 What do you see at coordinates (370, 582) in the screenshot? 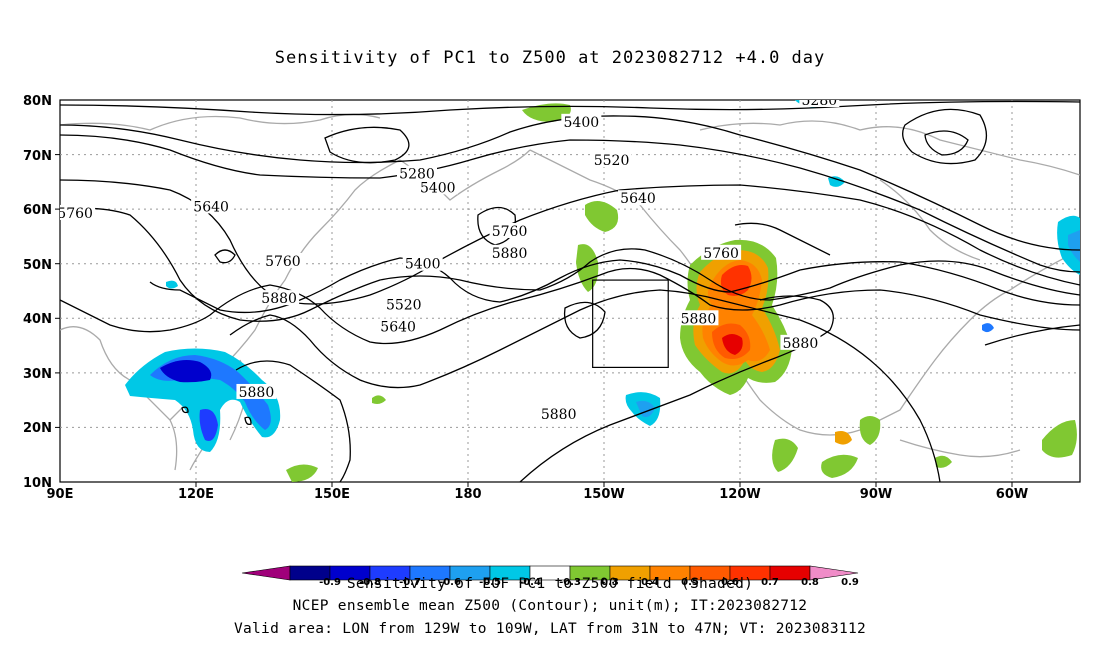
I see `colorbar-label: -0.8` at bounding box center [370, 582].